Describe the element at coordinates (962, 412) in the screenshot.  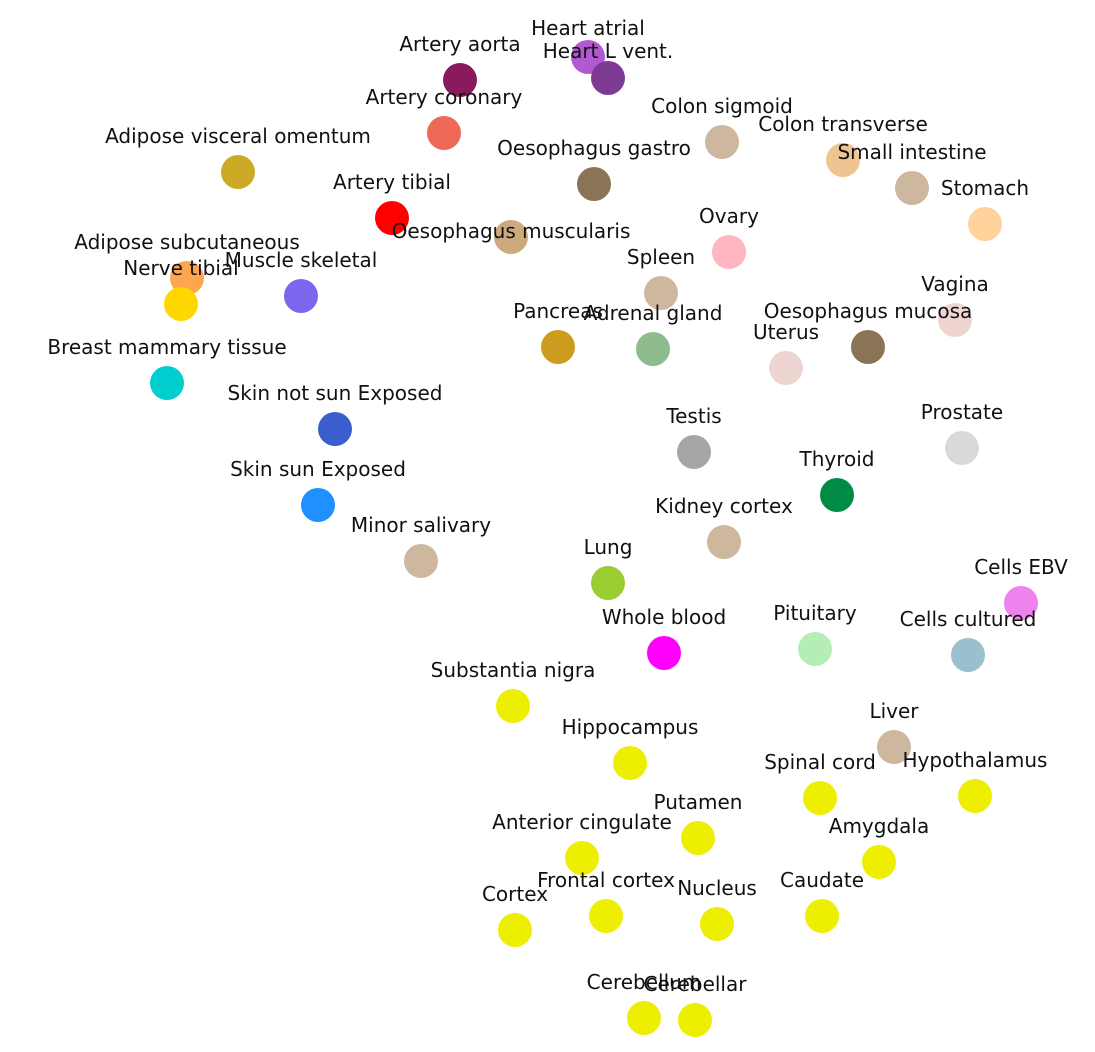
I see `label-prostate: Prostate` at that location.